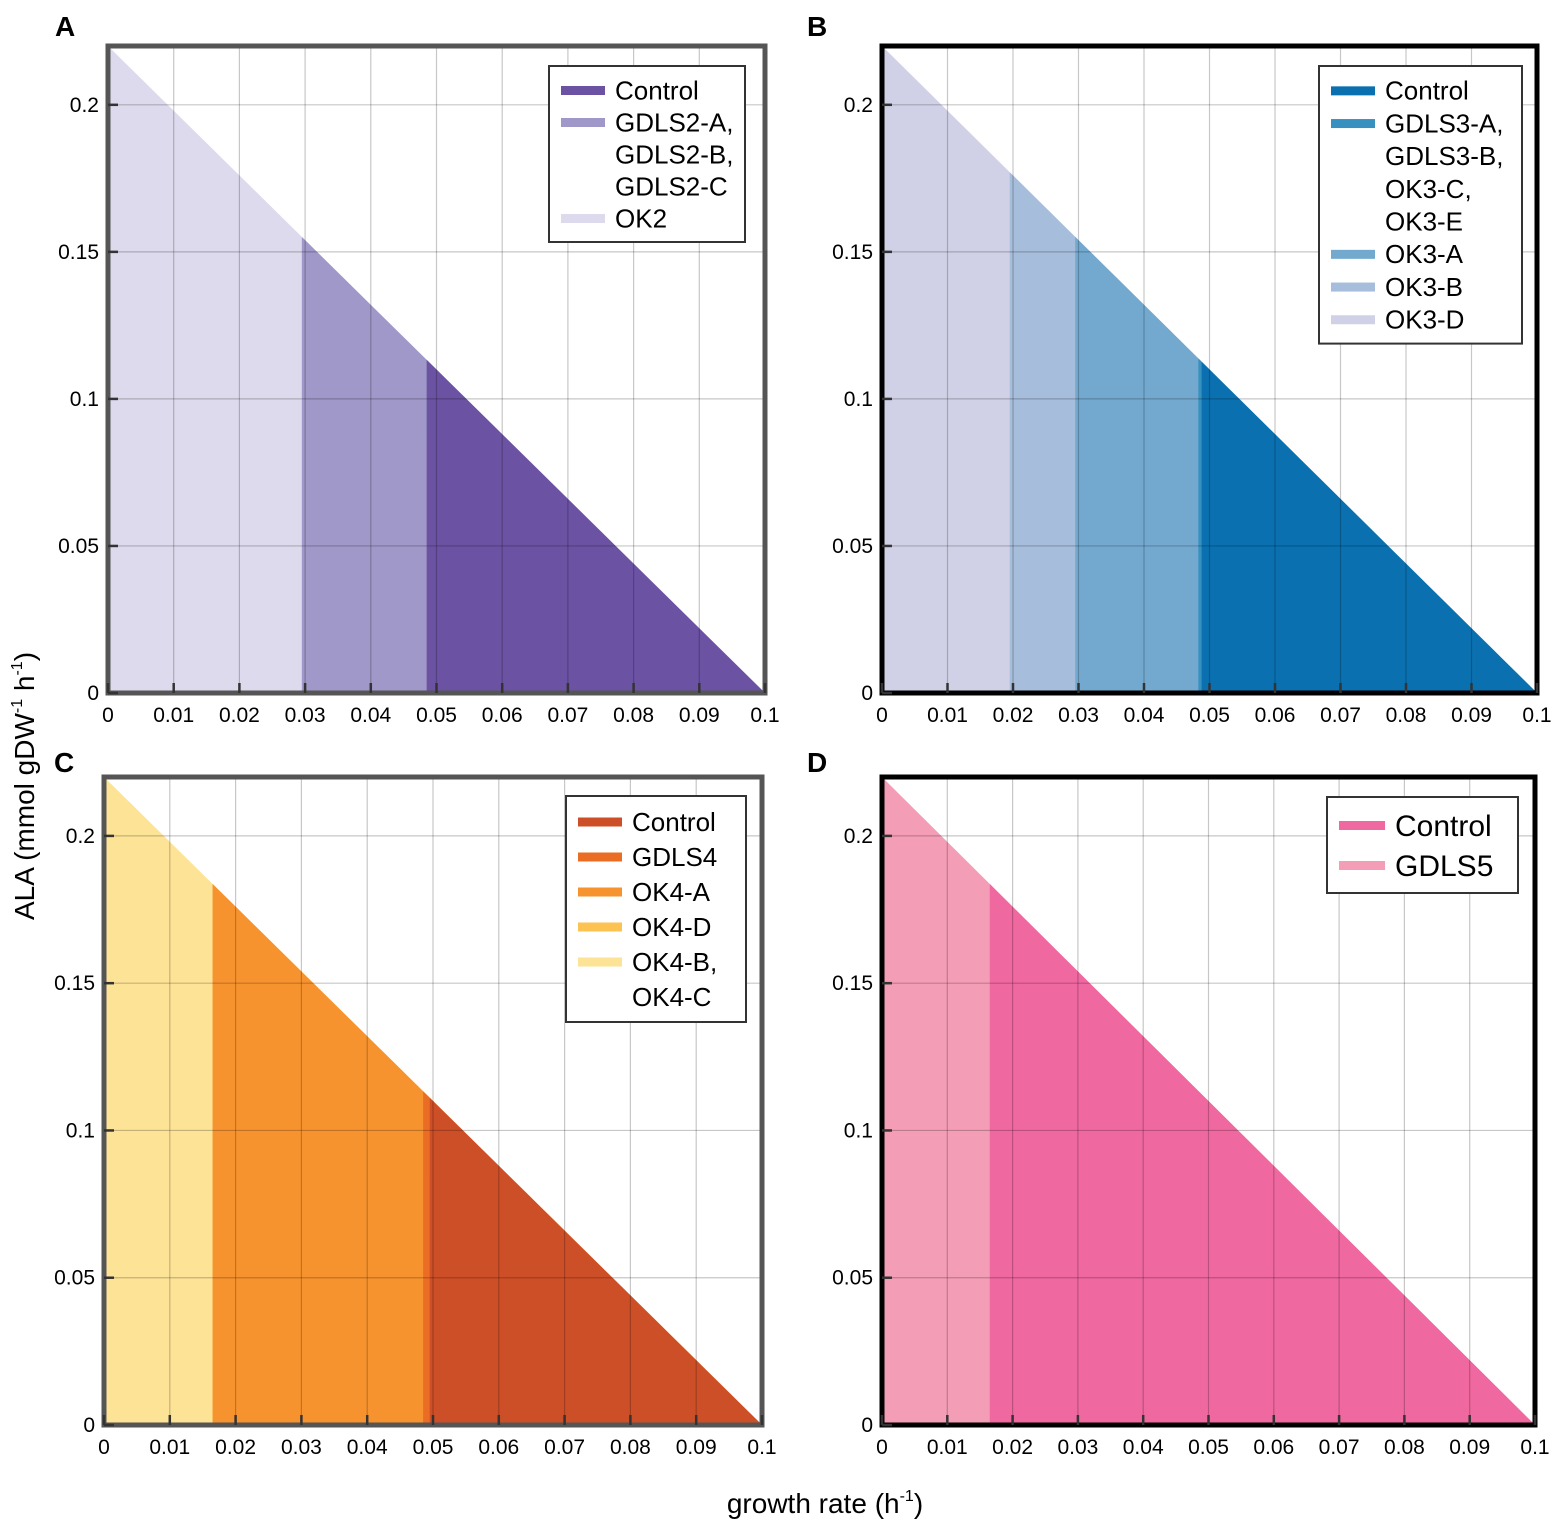 The width and height of the screenshot is (1562, 1525). Describe the element at coordinates (1424, 287) in the screenshot. I see `legend-label: OK3-B` at that location.